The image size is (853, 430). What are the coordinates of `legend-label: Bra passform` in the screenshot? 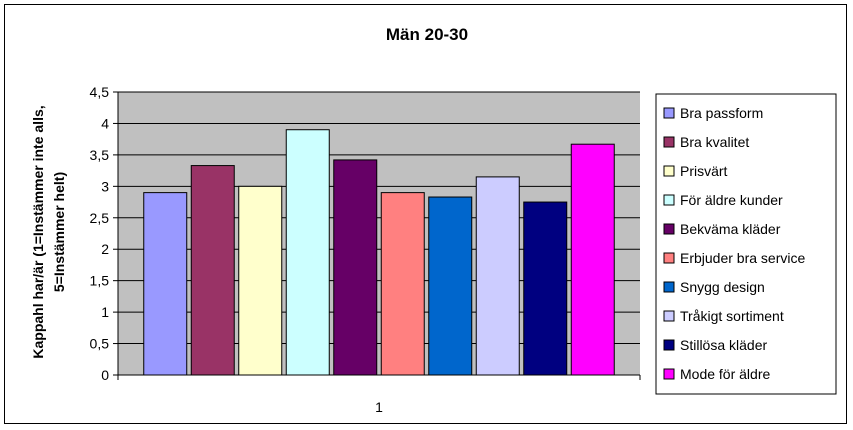 It's located at (721, 113).